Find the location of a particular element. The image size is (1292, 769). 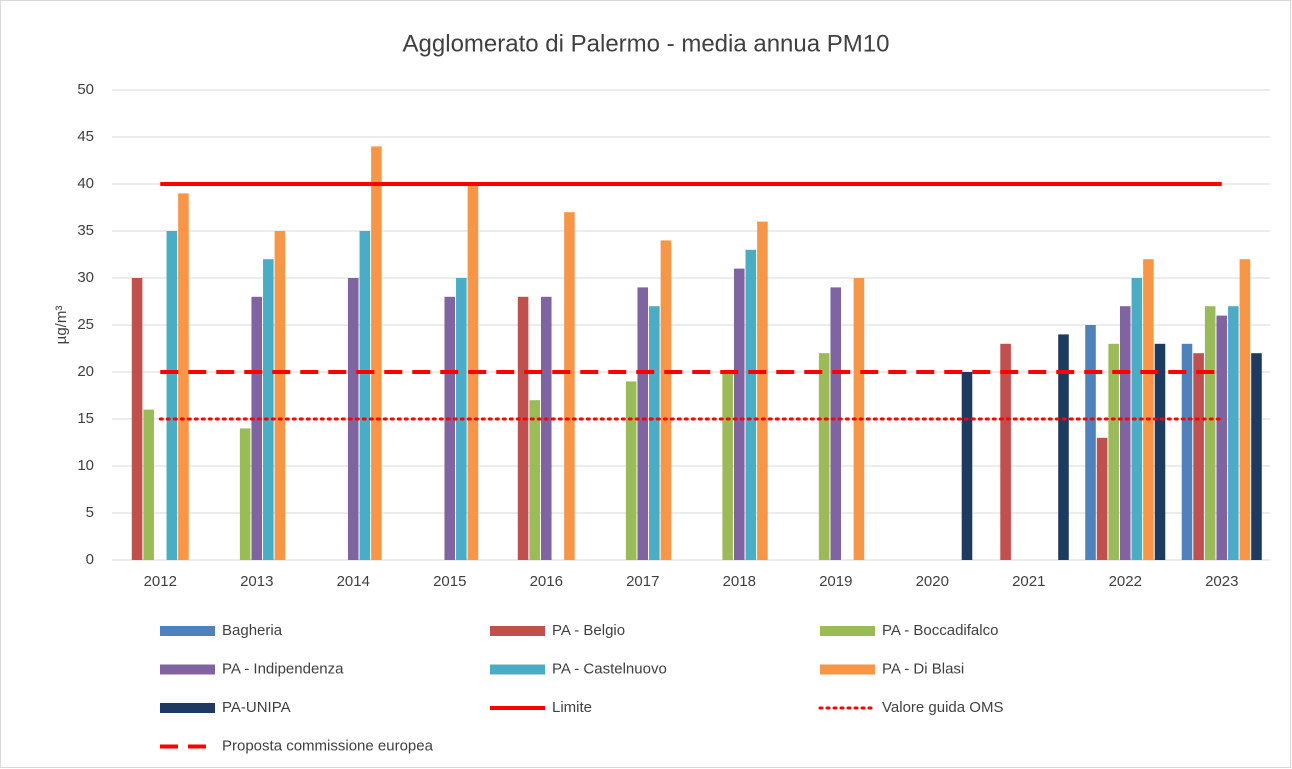

y-tick-label: 5 is located at coordinates (90, 512).